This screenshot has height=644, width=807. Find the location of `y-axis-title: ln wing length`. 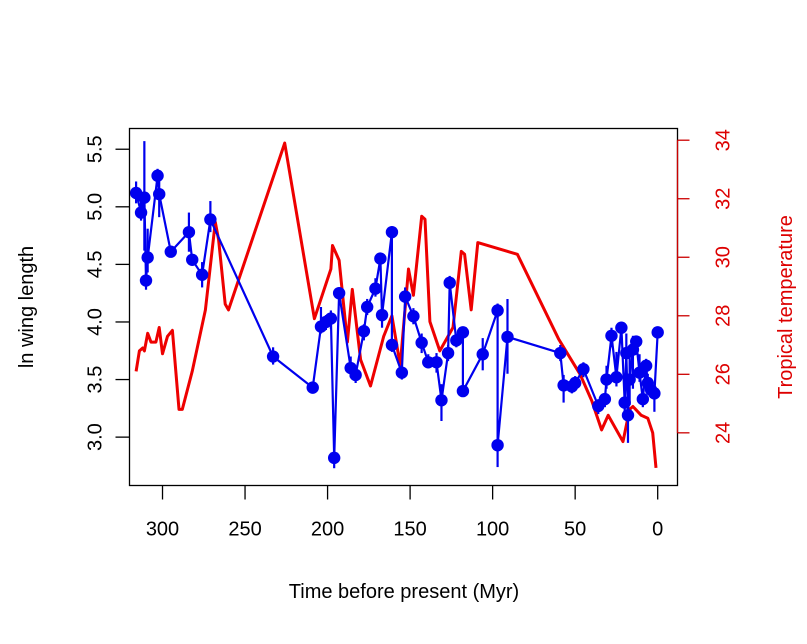

y-axis-title: ln wing length is located at coordinates (27, 307).